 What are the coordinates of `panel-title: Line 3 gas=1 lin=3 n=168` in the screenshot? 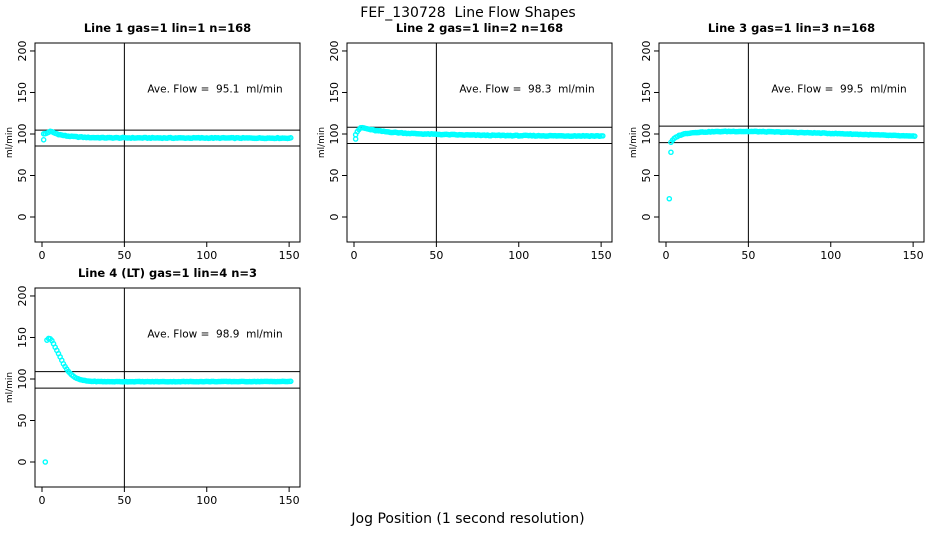 It's located at (791, 28).